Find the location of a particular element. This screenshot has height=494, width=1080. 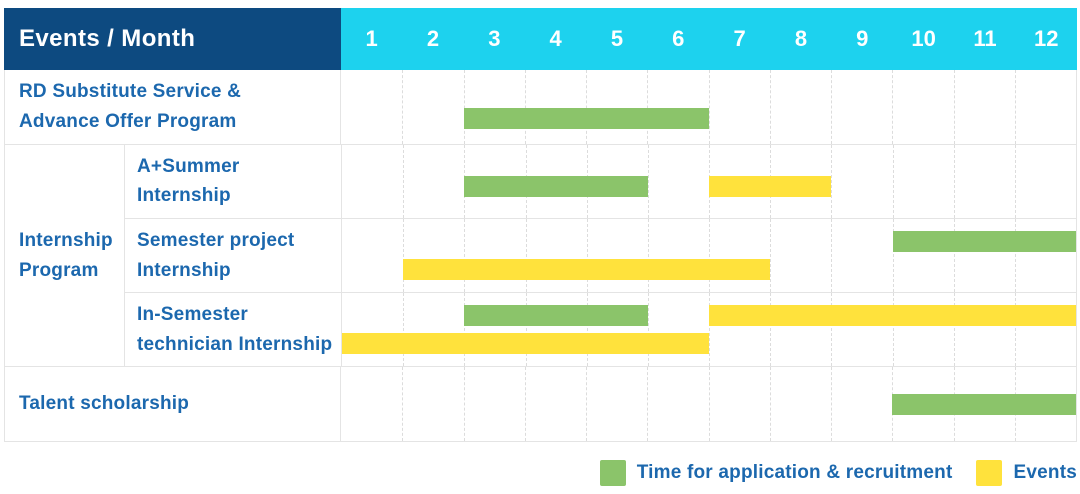

month-header-cell: 11 is located at coordinates (985, 38).